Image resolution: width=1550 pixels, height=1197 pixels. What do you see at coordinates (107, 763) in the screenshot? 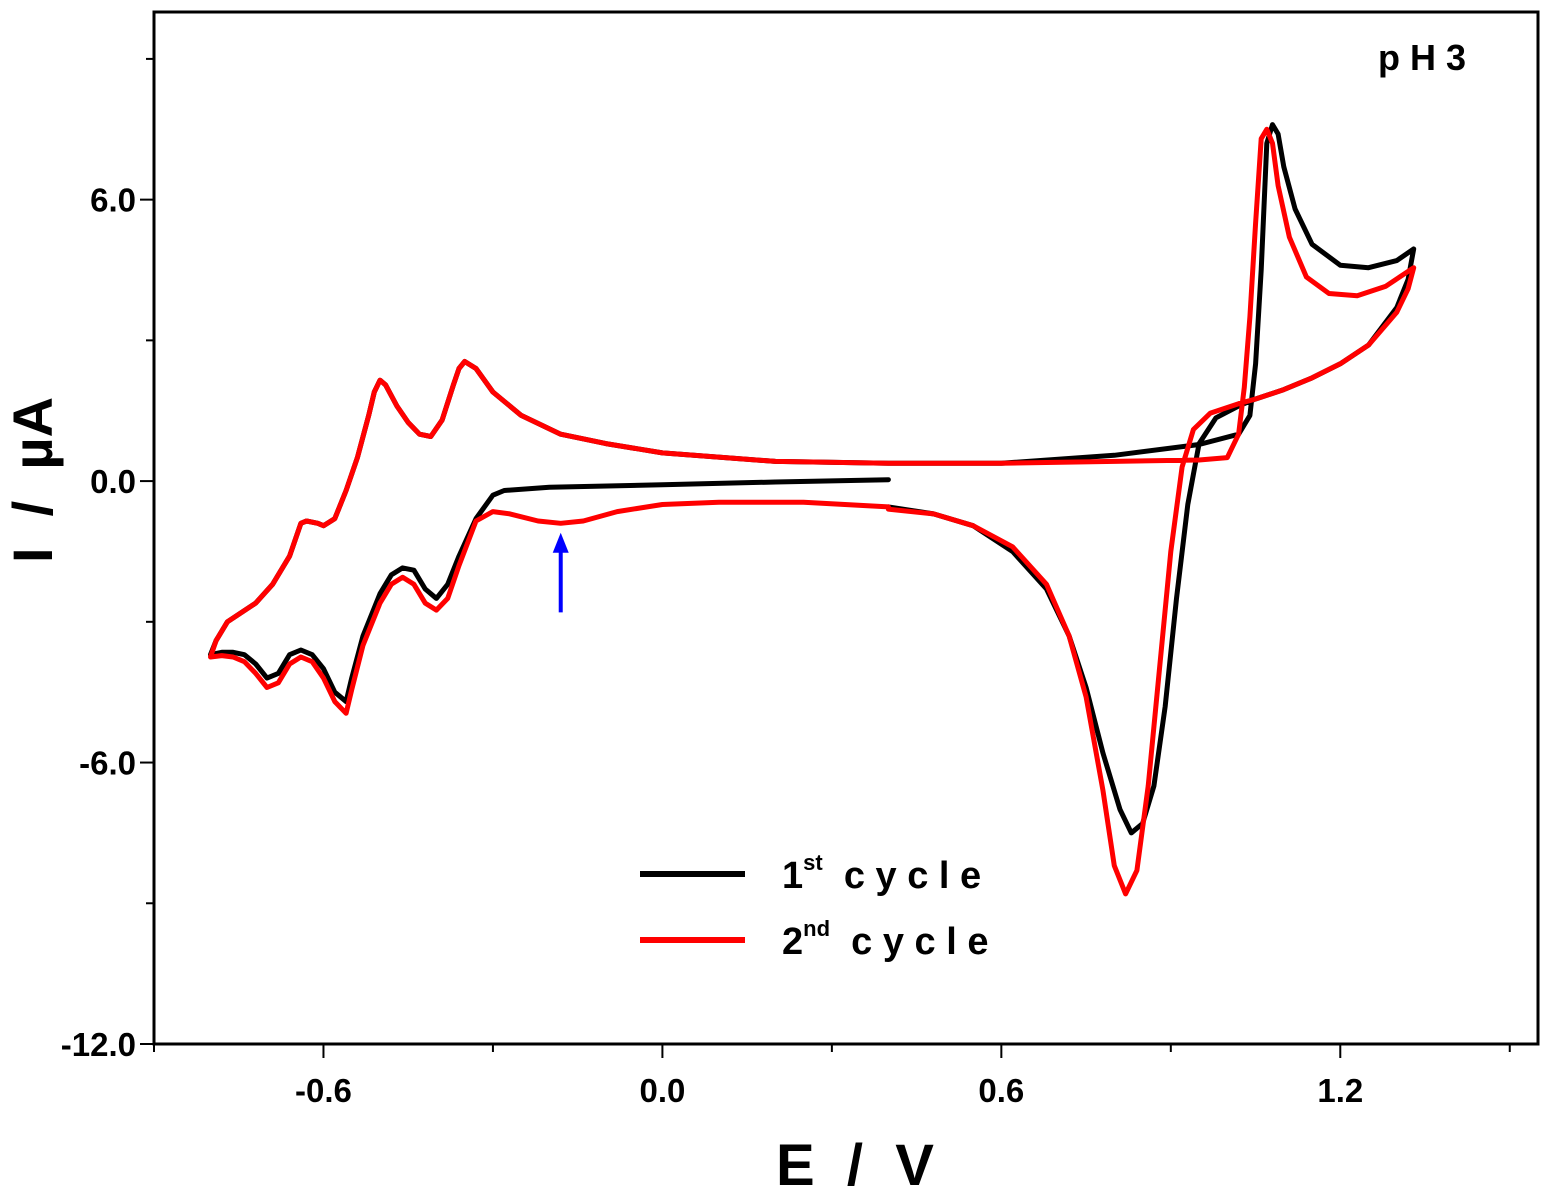
I see `y-tick-label: -6.0` at bounding box center [107, 763].